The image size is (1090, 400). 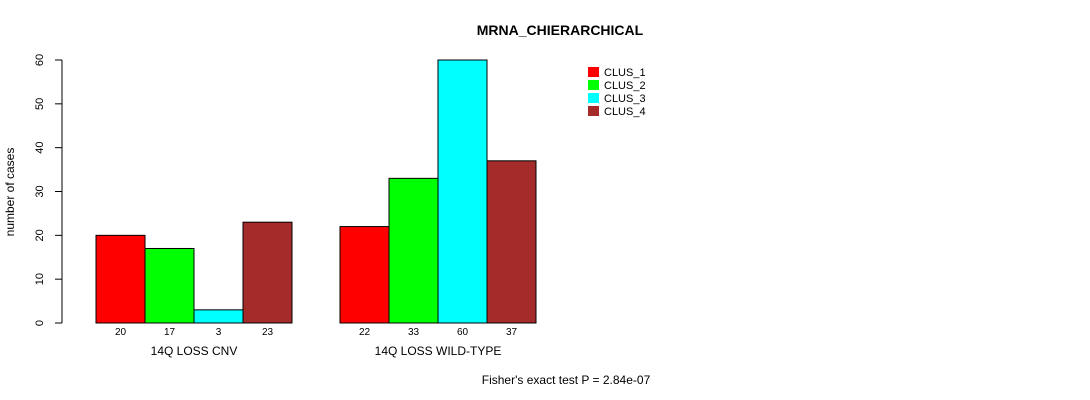 What do you see at coordinates (10, 192) in the screenshot?
I see `y-axis-label: number of cases` at bounding box center [10, 192].